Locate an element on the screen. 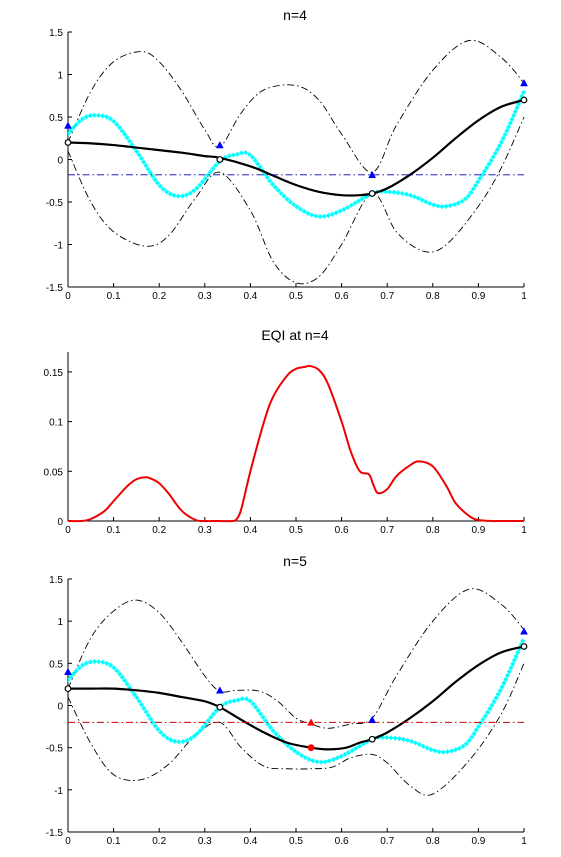  y-tick-label: -1 is located at coordinates (58, 791).